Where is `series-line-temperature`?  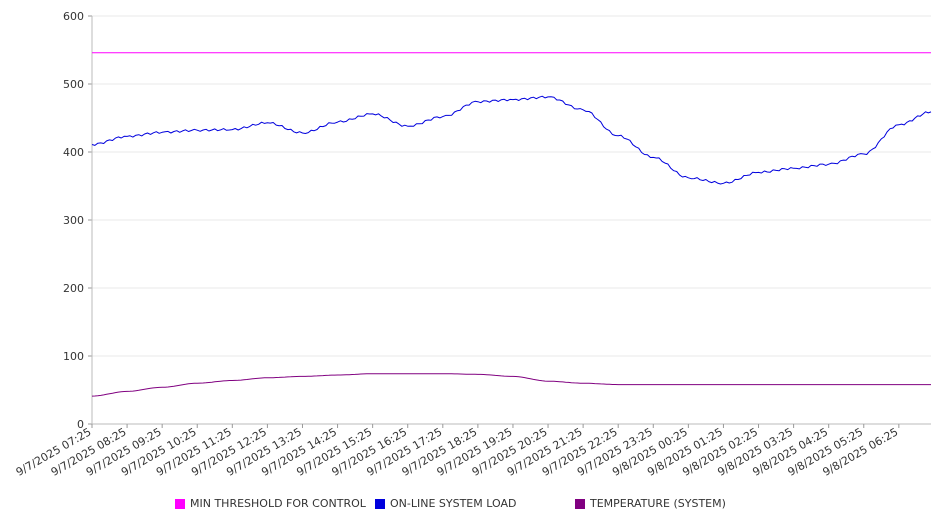
series-line-temperature is located at coordinates (511, 385).